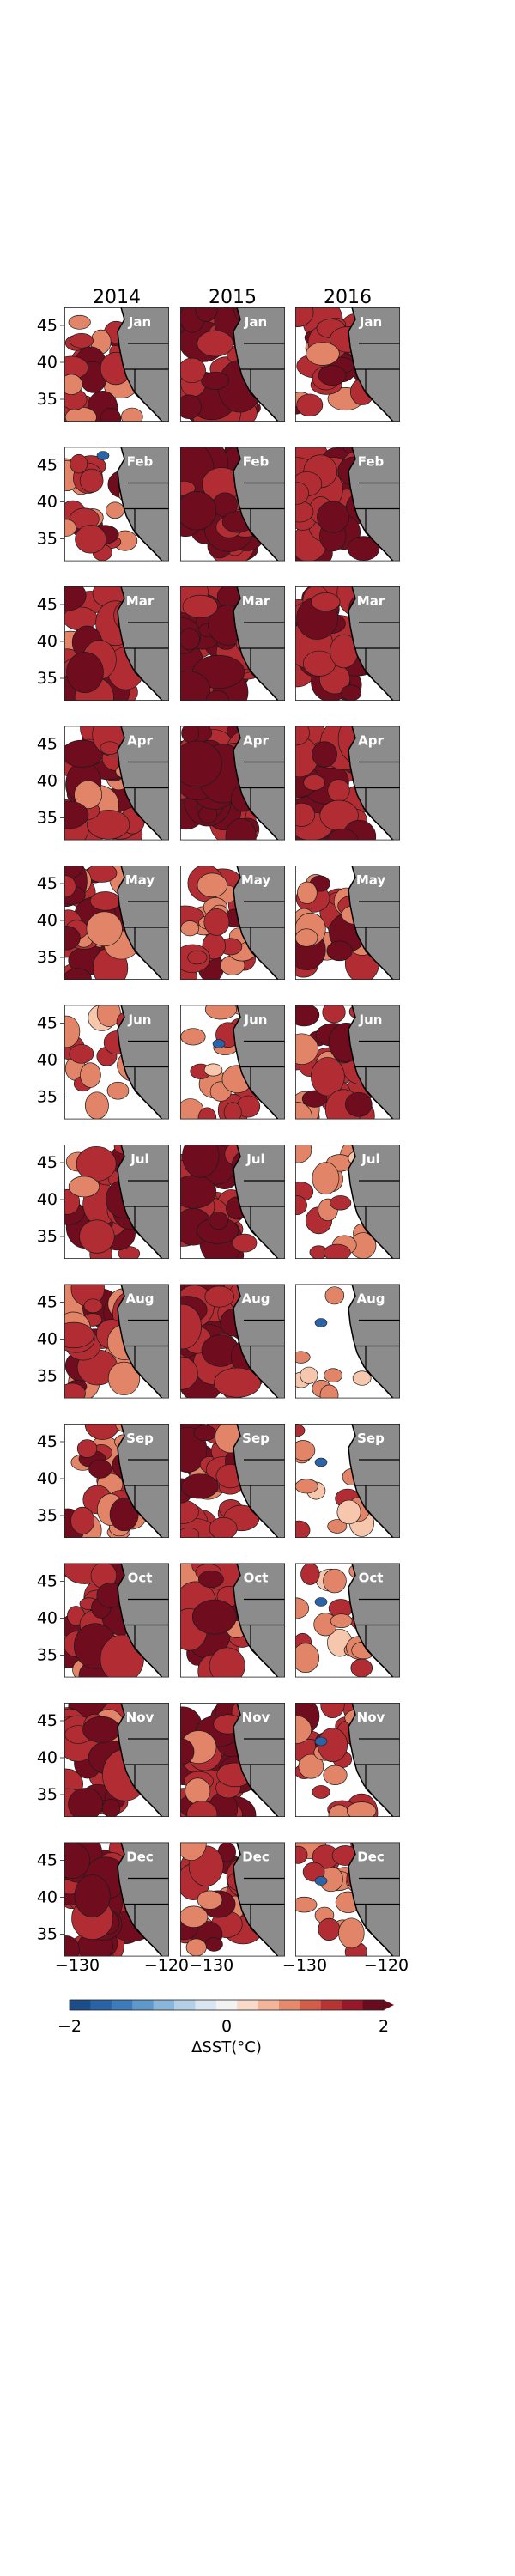 Image resolution: width=515 pixels, height=2576 pixels. What do you see at coordinates (256, 1438) in the screenshot?
I see `month-label: Sep` at bounding box center [256, 1438].